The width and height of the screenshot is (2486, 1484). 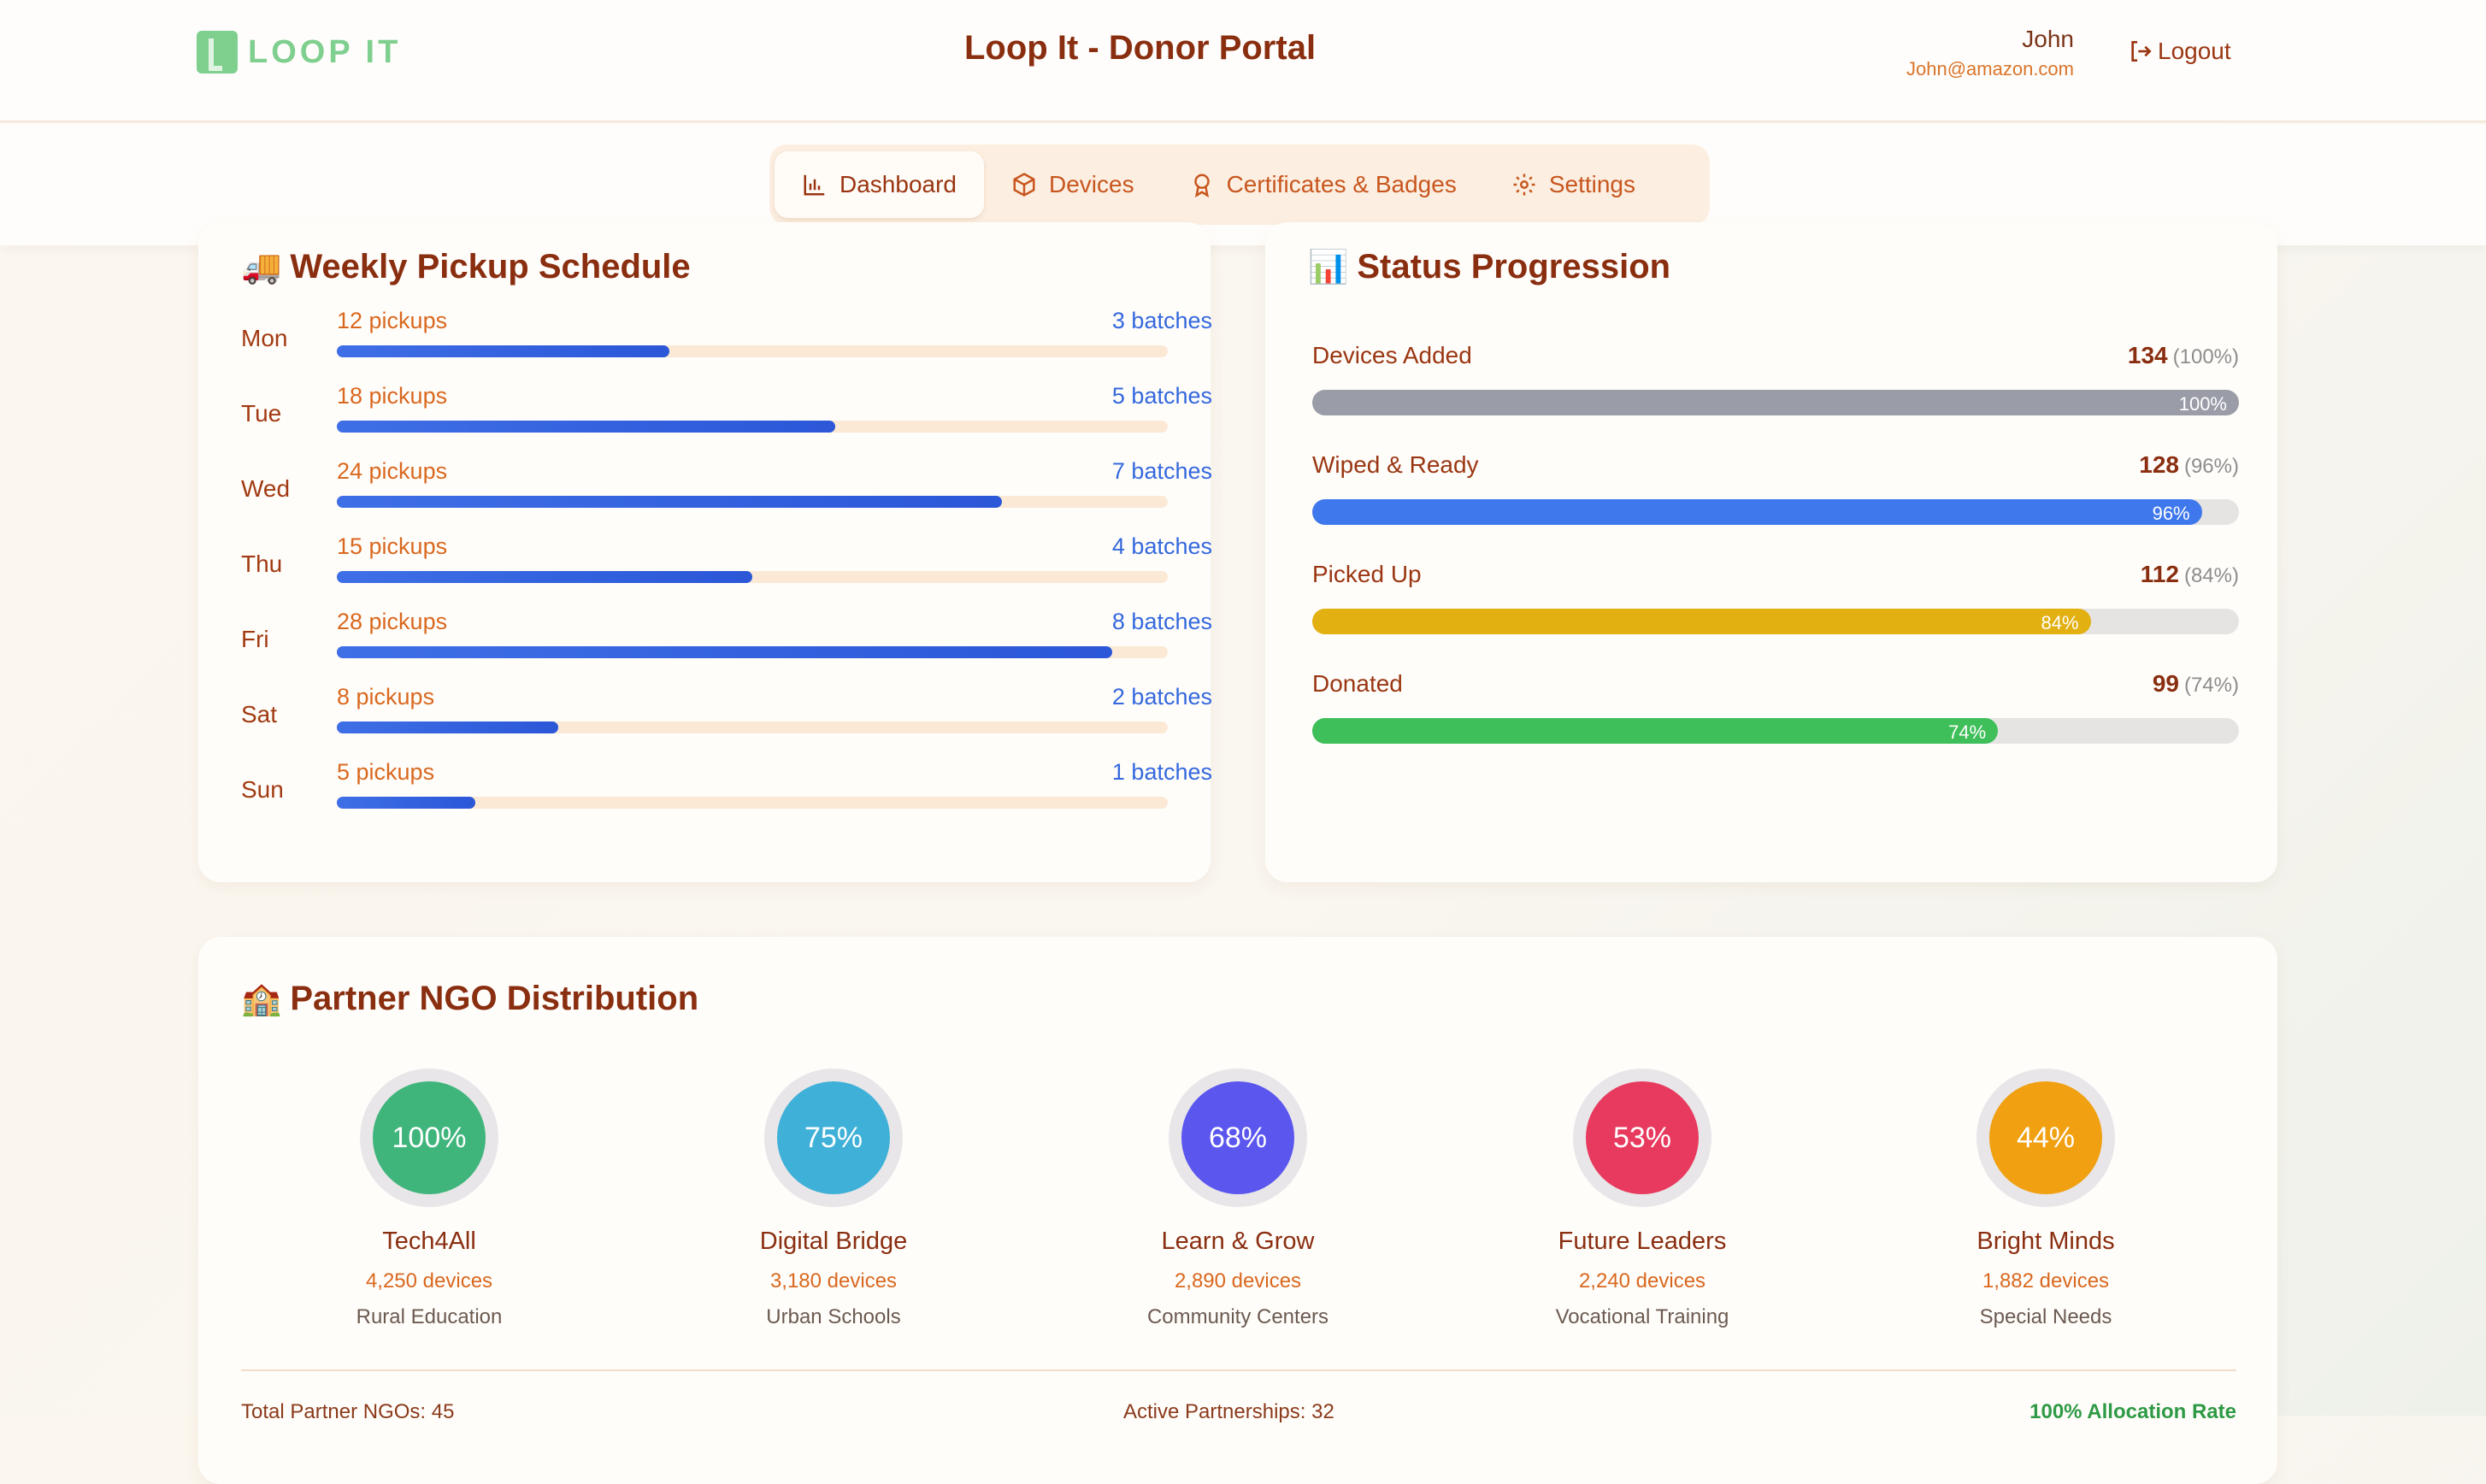 What do you see at coordinates (393, 621) in the screenshot?
I see `pickups-count: 28 pickups` at bounding box center [393, 621].